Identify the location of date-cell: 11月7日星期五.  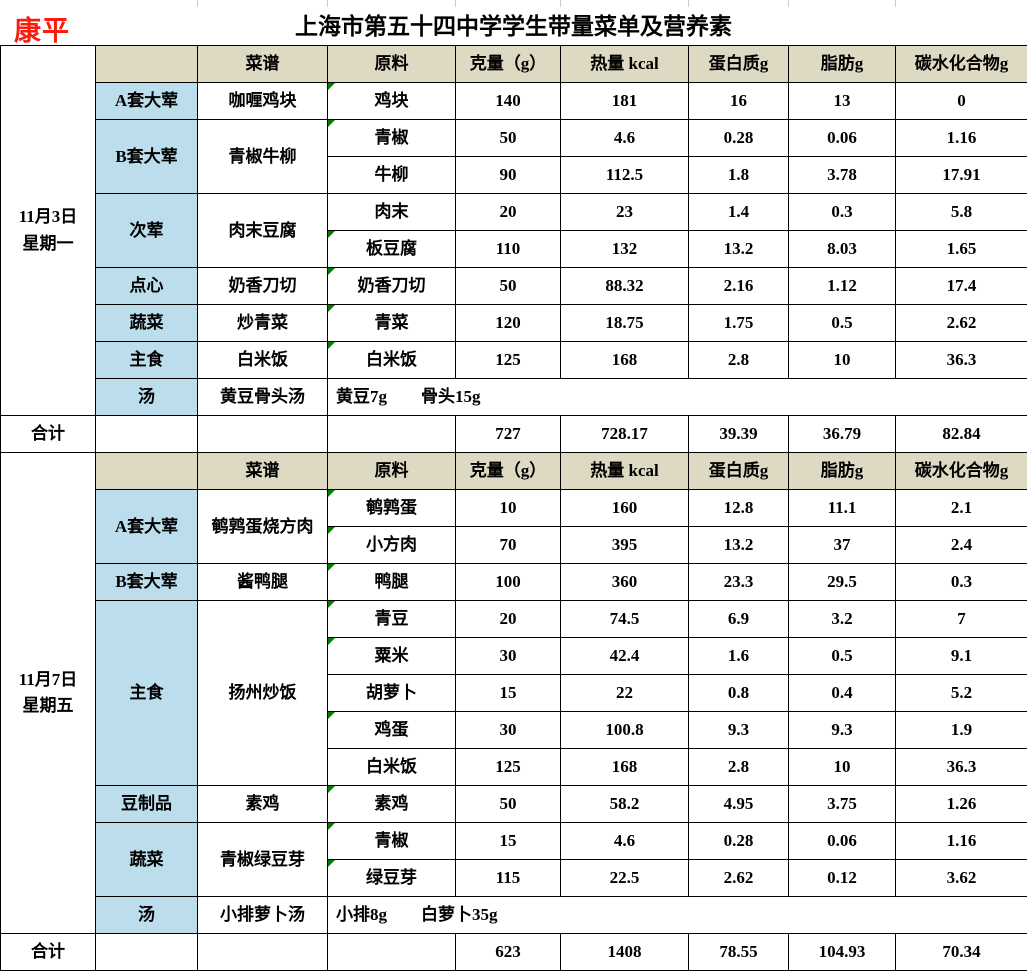
(48, 693).